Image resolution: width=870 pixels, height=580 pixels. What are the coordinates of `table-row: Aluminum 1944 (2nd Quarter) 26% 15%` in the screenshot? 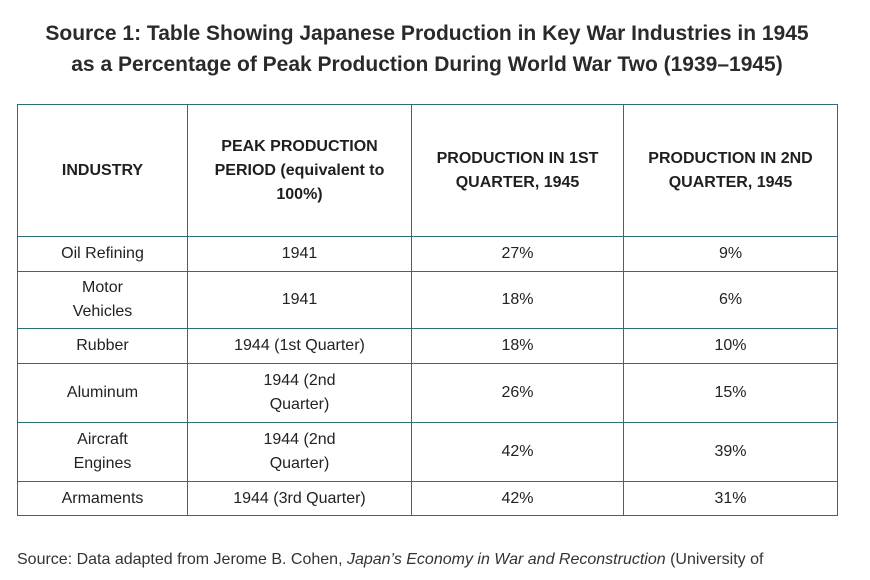 It's located at (427, 393).